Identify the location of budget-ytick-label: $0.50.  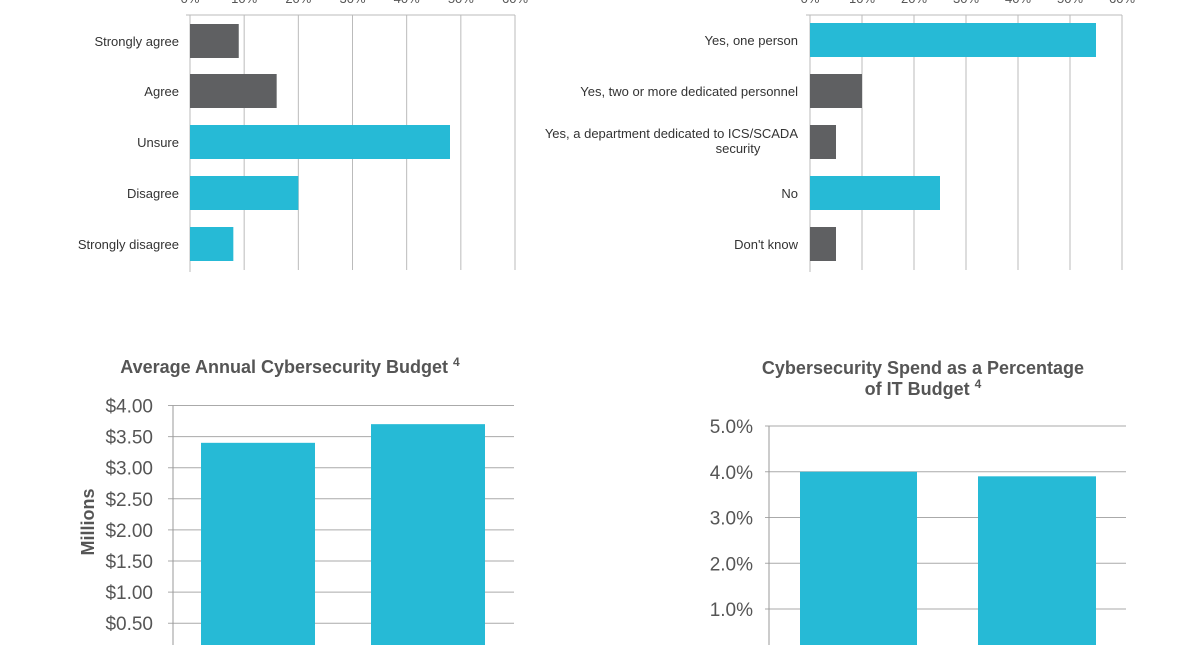
(129, 624).